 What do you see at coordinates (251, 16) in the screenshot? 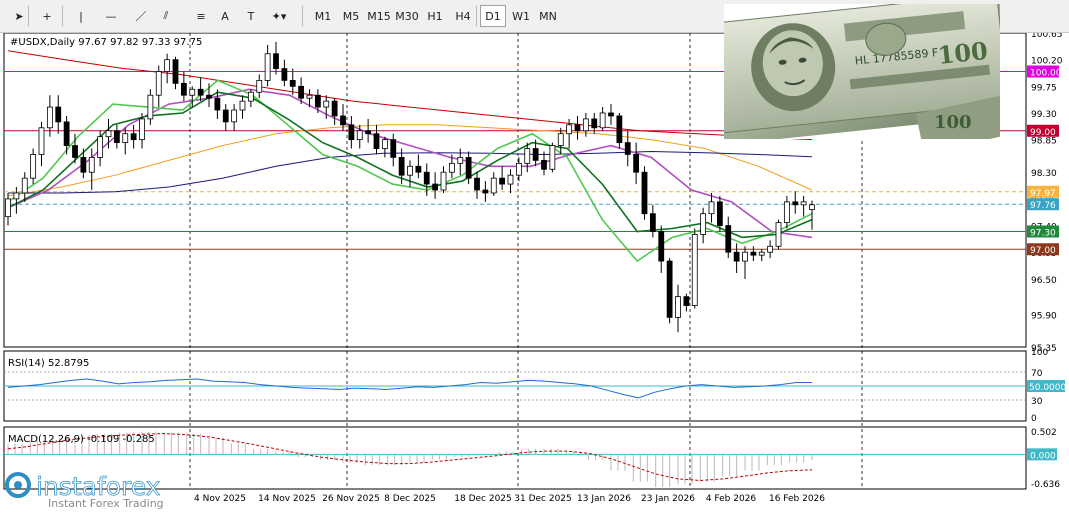
I see `text-label-icon: T` at bounding box center [251, 16].